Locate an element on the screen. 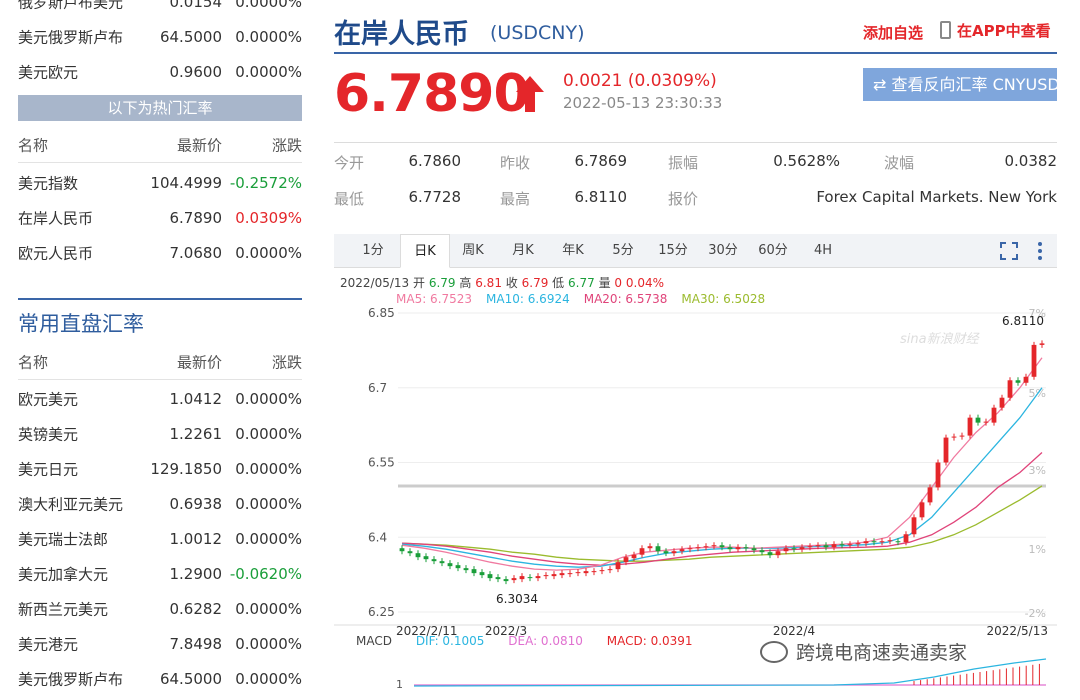 The image size is (1080, 700). rate-name: 俄罗斯卢布美元 is located at coordinates (71, 5).